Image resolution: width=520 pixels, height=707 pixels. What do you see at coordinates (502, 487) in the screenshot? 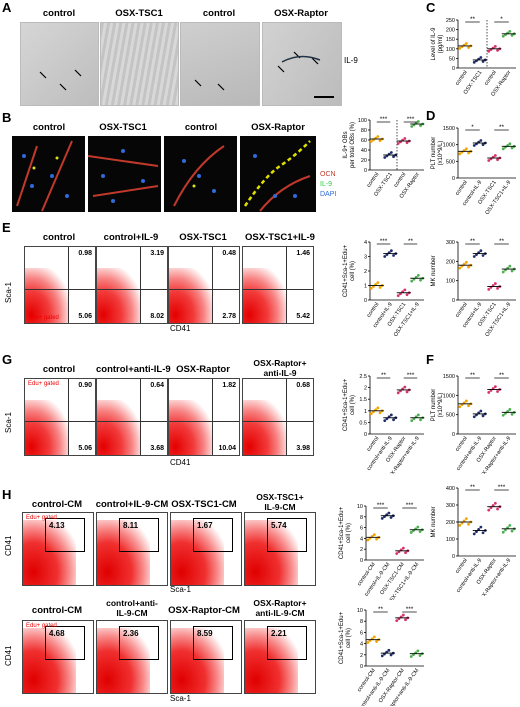
I see `f-mk-sig-label-1: ***` at bounding box center [502, 487].